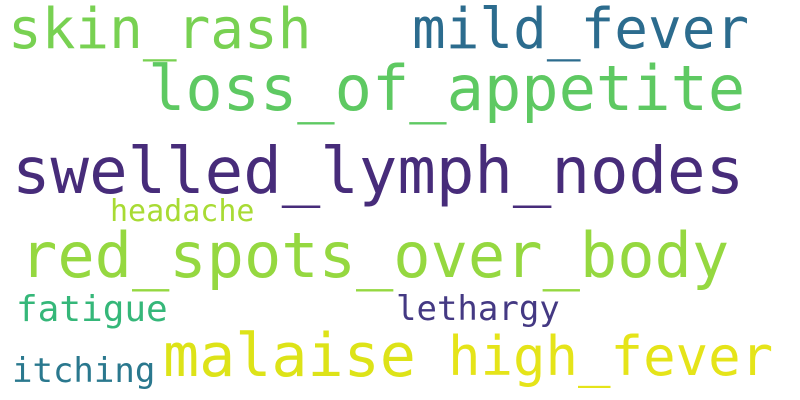 The image size is (800, 400). What do you see at coordinates (289, 356) in the screenshot?
I see `word-malaise: malaise` at bounding box center [289, 356].